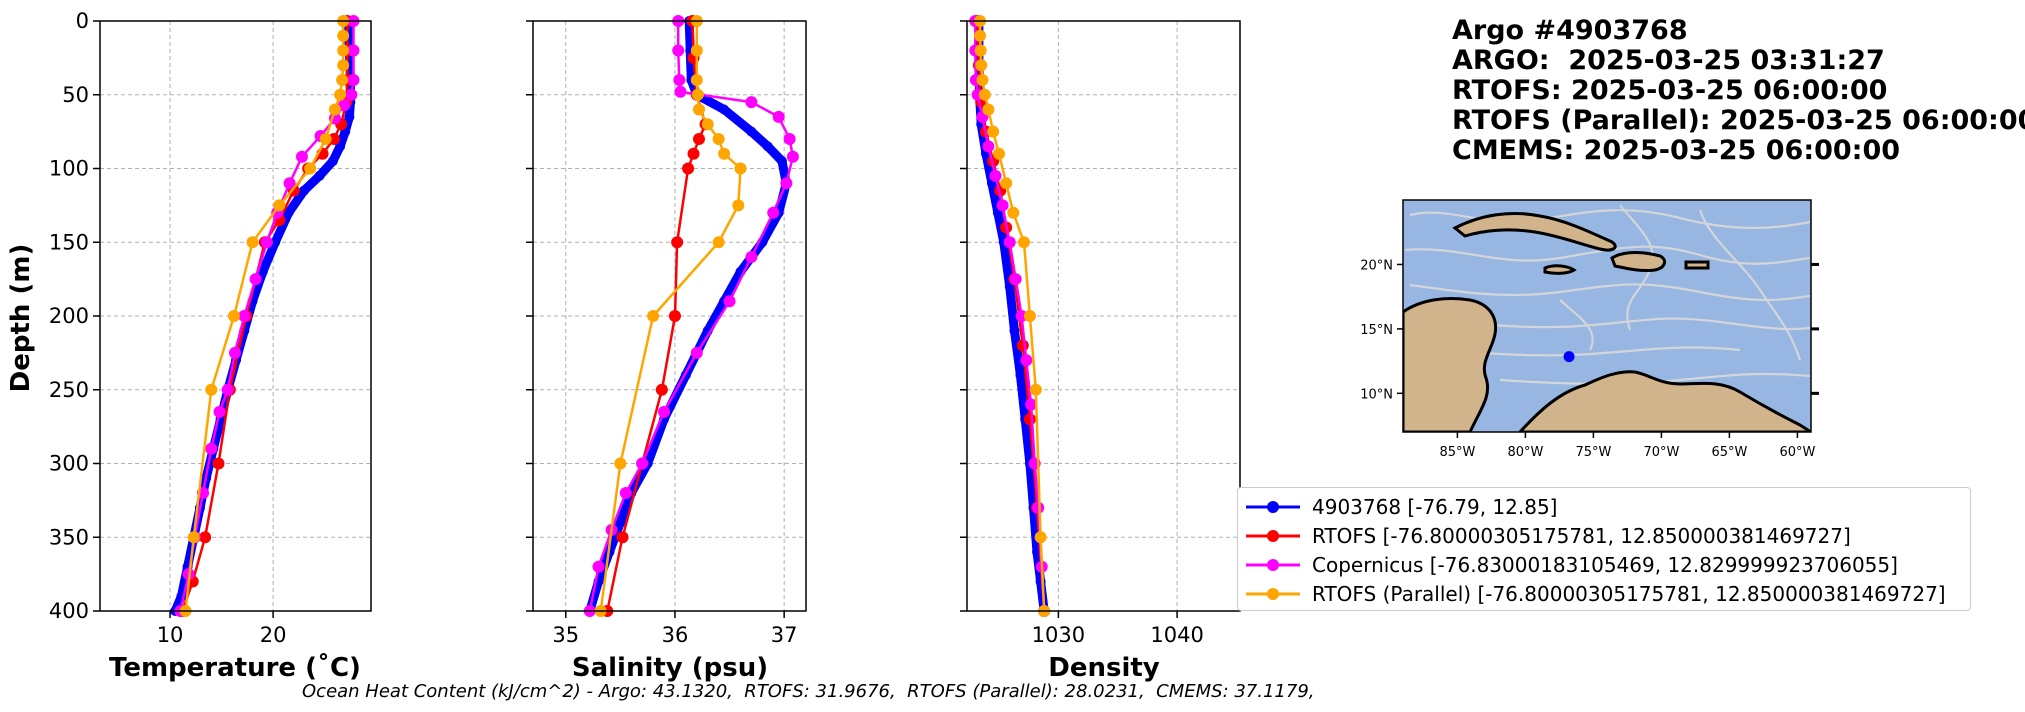 This screenshot has height=712, width=2025. What do you see at coordinates (1607, 321) in the screenshot?
I see `land-masses` at bounding box center [1607, 321].